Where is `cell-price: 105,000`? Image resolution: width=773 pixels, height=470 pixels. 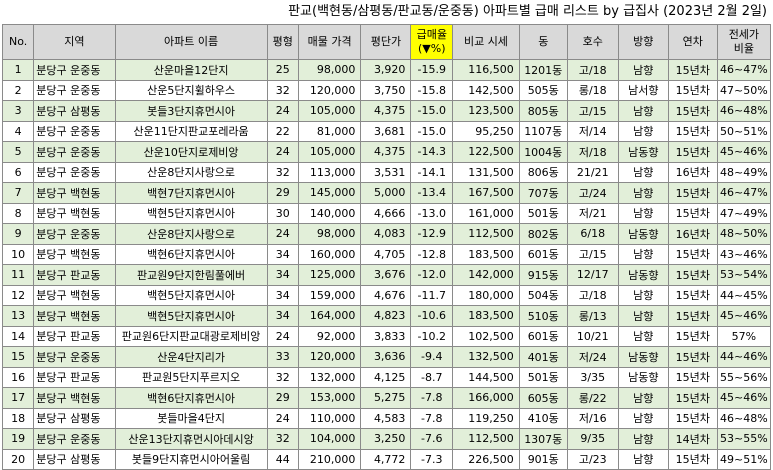
cell-price: 105,000 is located at coordinates (329, 111).